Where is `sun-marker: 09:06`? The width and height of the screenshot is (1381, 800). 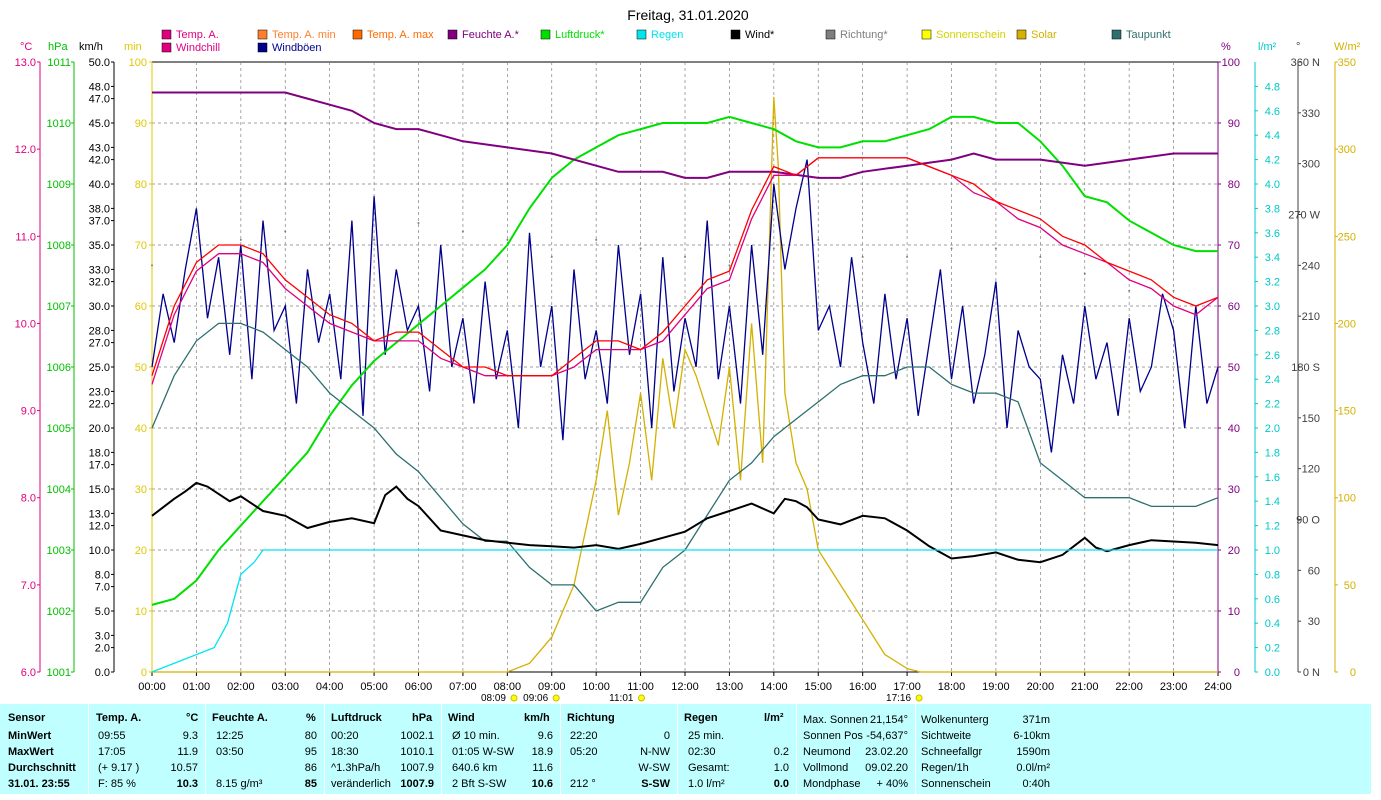 sun-marker: 09:06 is located at coordinates (541, 698).